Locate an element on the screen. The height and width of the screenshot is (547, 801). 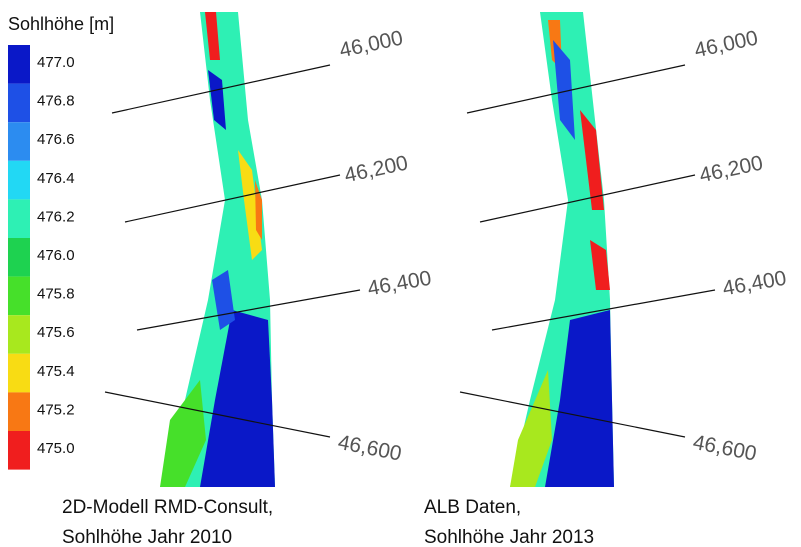
river-left is located at coordinates (217, 249).